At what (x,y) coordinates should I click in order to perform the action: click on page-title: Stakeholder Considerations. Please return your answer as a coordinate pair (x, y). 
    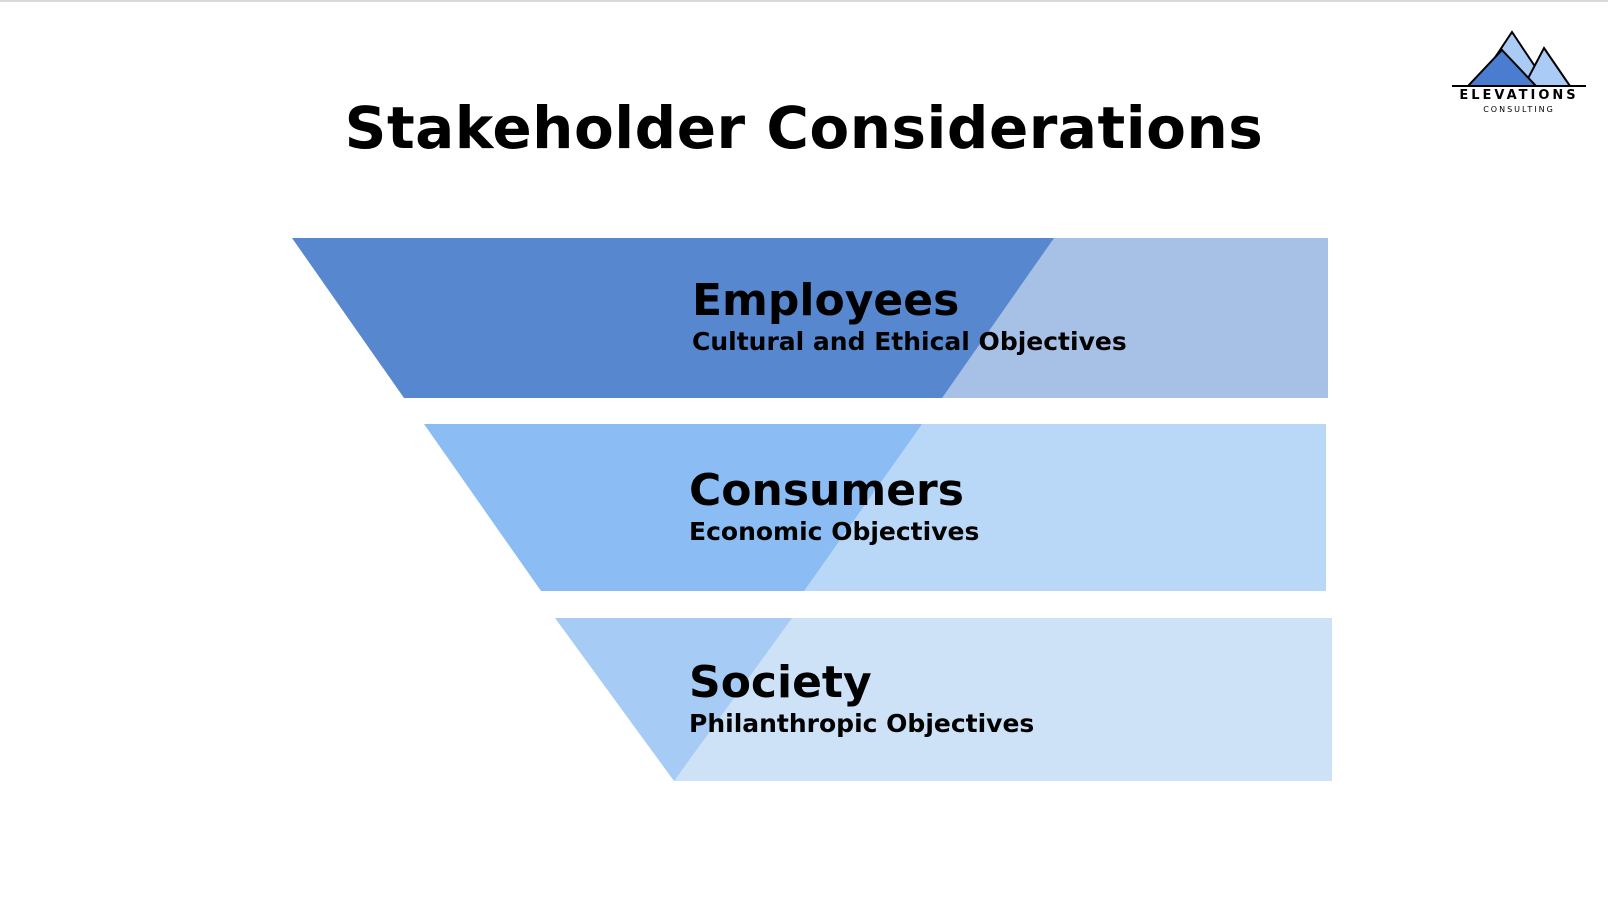
    Looking at the image, I should click on (804, 128).